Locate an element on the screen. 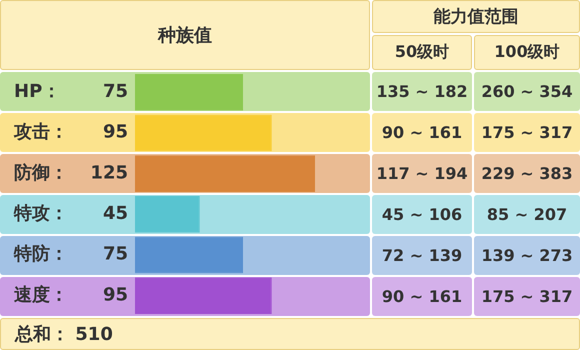  y-tick-label: 特攻 is located at coordinates (31, 213).